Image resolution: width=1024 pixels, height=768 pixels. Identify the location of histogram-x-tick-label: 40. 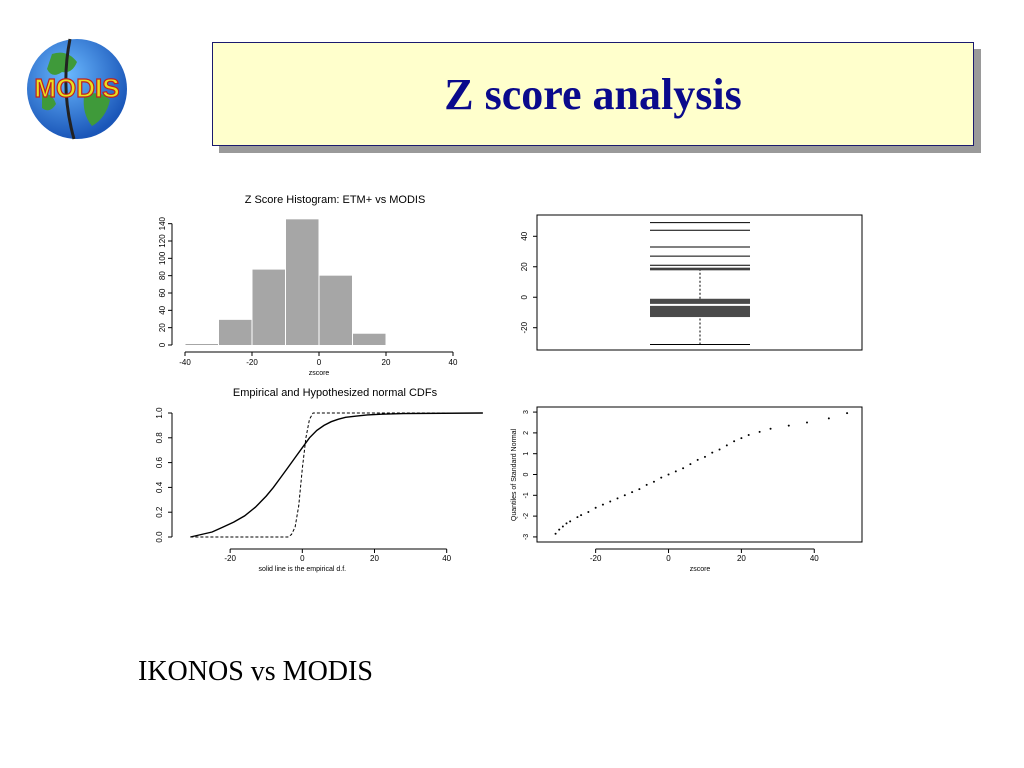
(453, 362).